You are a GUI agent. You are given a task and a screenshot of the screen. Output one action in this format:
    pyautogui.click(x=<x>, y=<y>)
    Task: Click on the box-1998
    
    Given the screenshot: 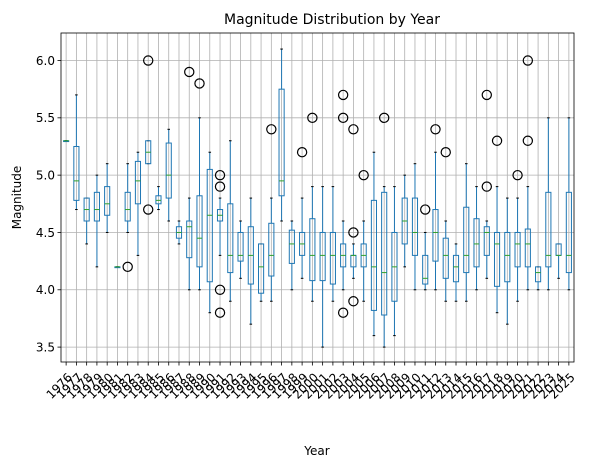 What is the action you would take?
    pyautogui.click(x=291, y=255)
    